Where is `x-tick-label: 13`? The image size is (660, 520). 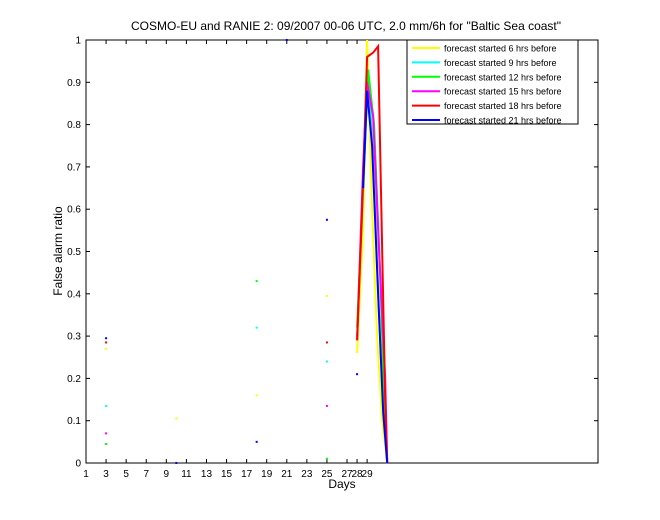 x-tick-label: 13 is located at coordinates (207, 474).